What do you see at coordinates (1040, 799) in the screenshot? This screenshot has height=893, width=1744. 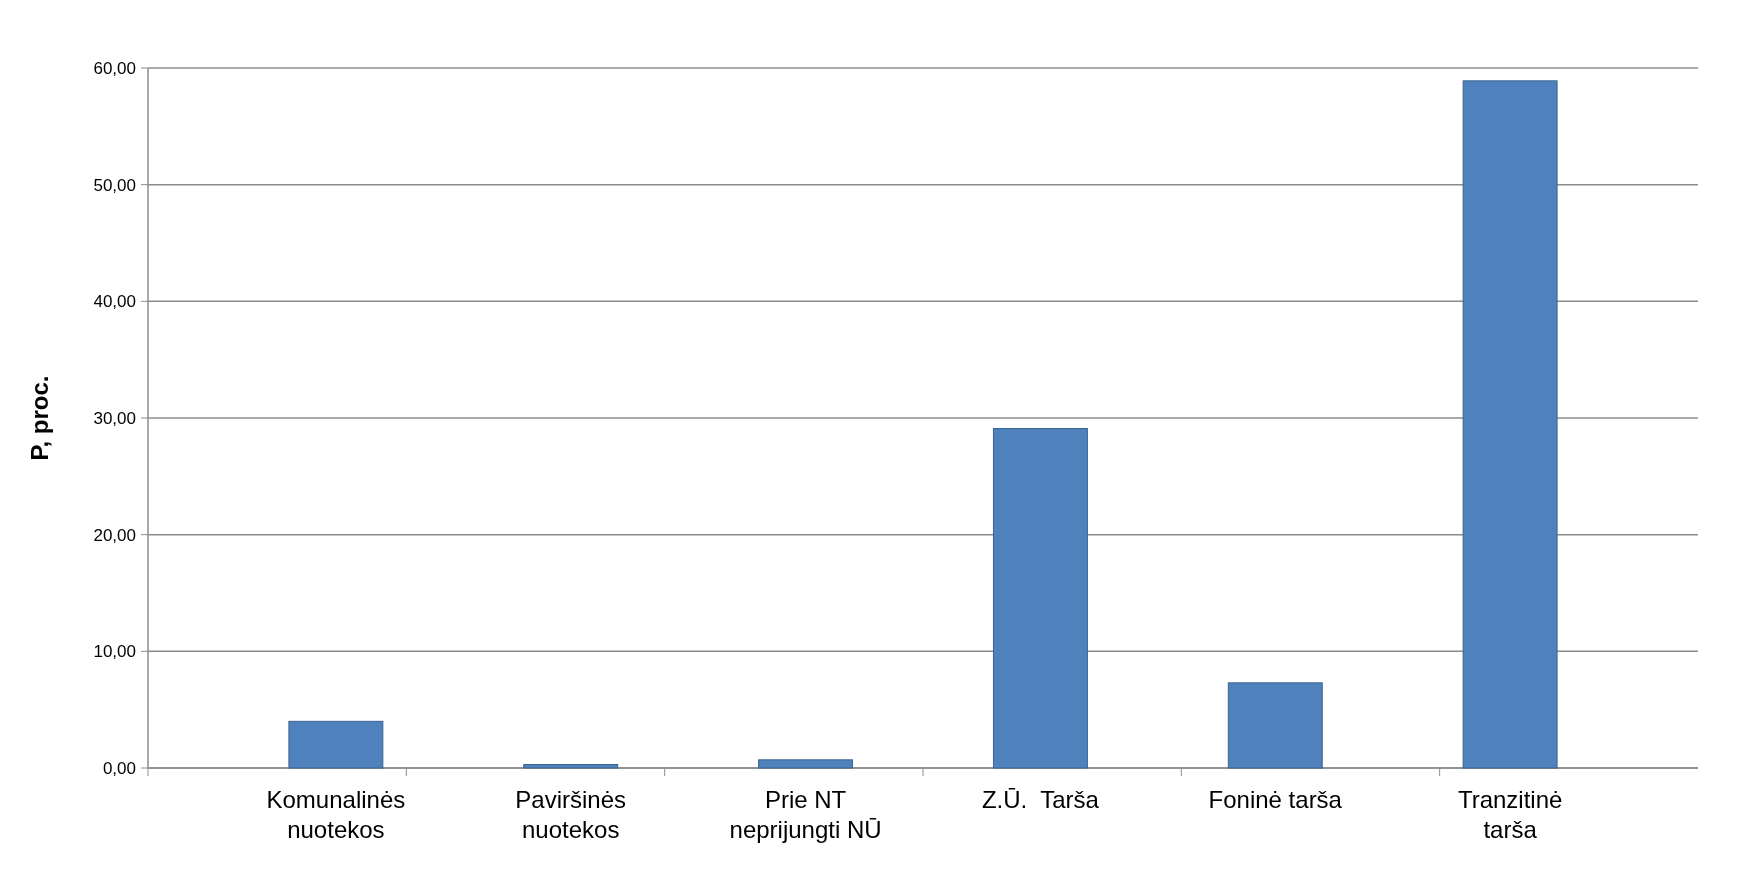 I see `x-tick-label: Z.Ū. Tarša` at bounding box center [1040, 799].